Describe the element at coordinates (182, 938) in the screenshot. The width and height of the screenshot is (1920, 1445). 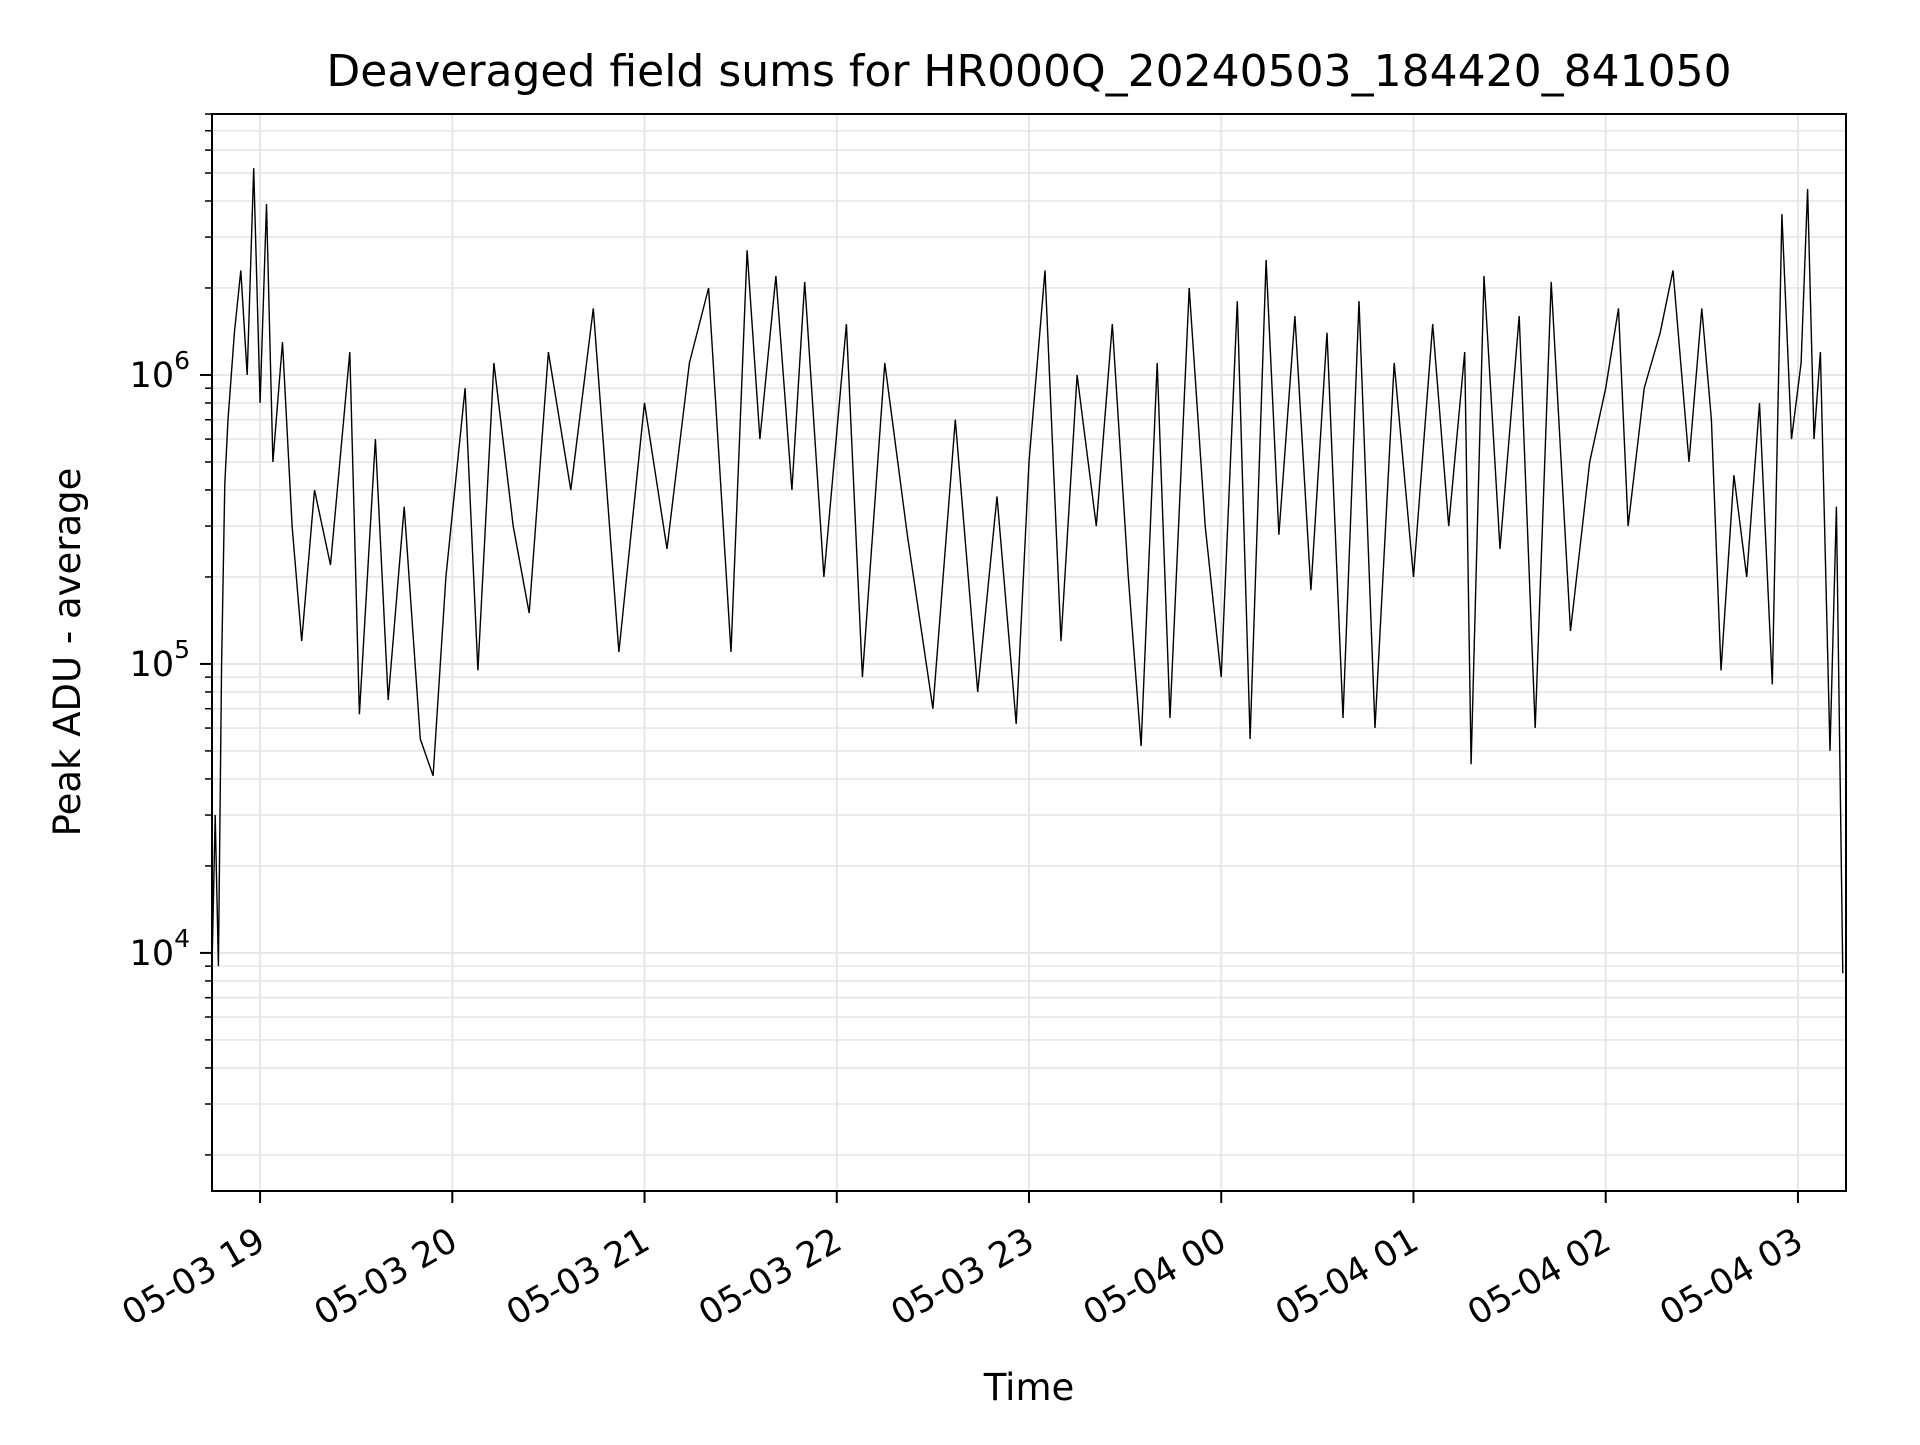
I see `y-tick-exponent: 4` at that location.